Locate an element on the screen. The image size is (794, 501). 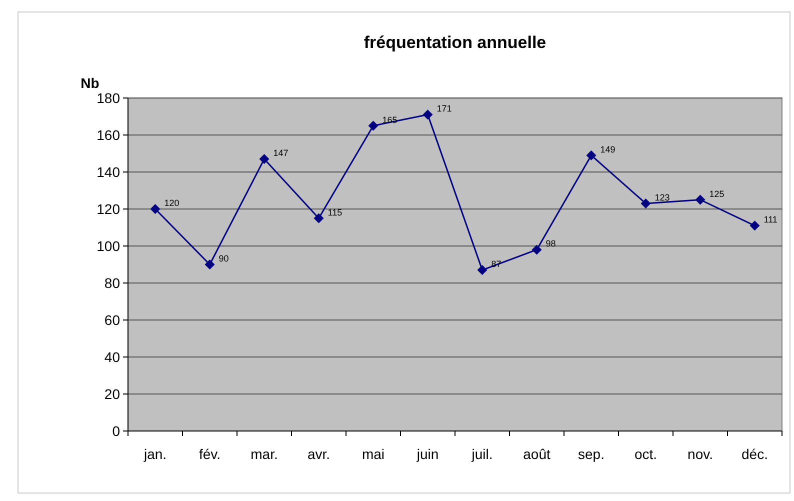
x-tick-label: mai is located at coordinates (373, 454).